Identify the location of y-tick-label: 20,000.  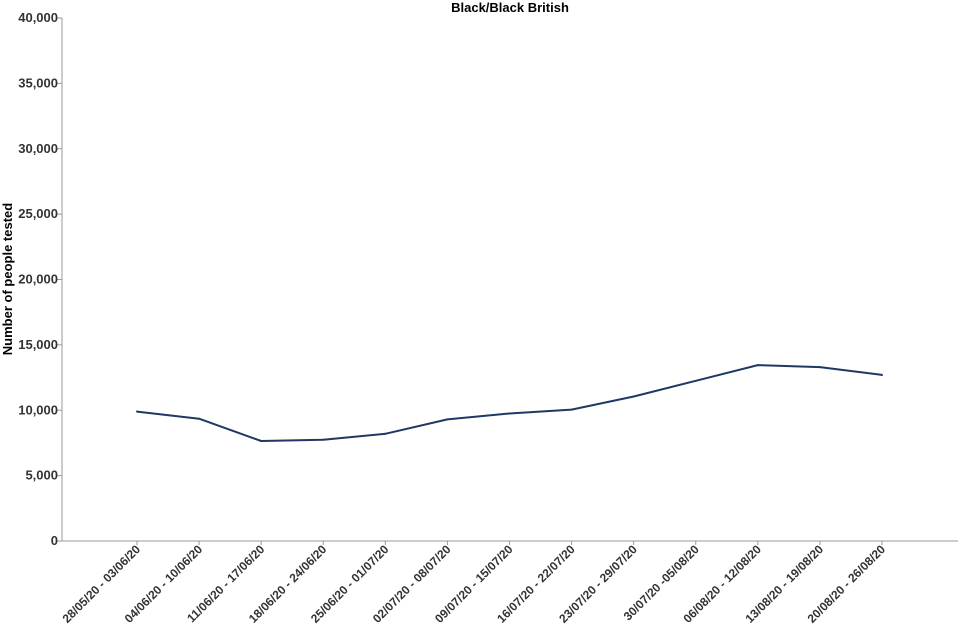
(38, 279).